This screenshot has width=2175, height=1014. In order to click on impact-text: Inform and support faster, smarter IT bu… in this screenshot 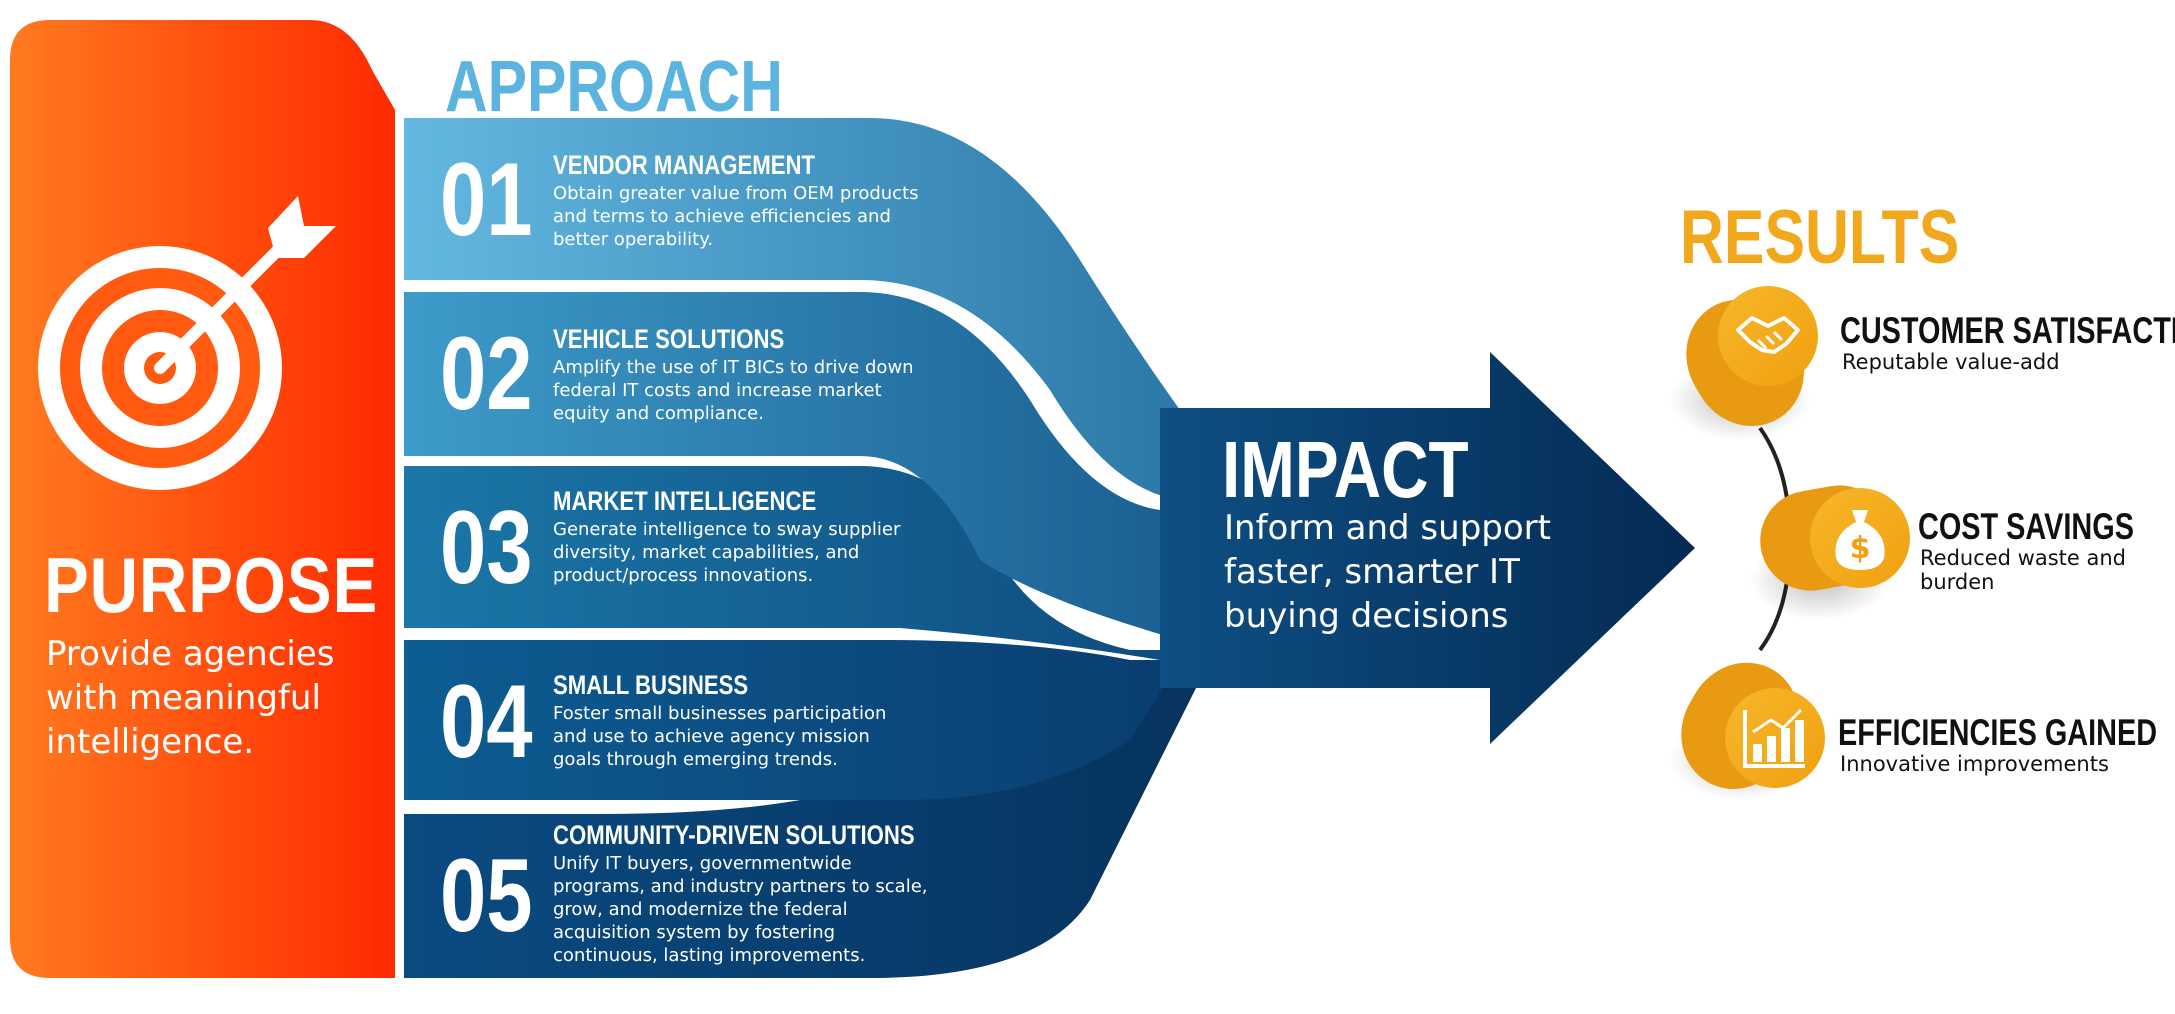, I will do `click(1387, 572)`.